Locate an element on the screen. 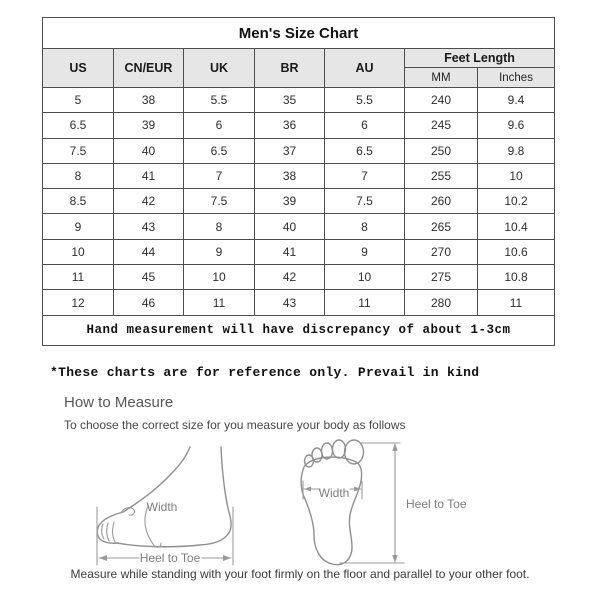 The height and width of the screenshot is (600, 600). table-cell: 280 is located at coordinates (441, 302).